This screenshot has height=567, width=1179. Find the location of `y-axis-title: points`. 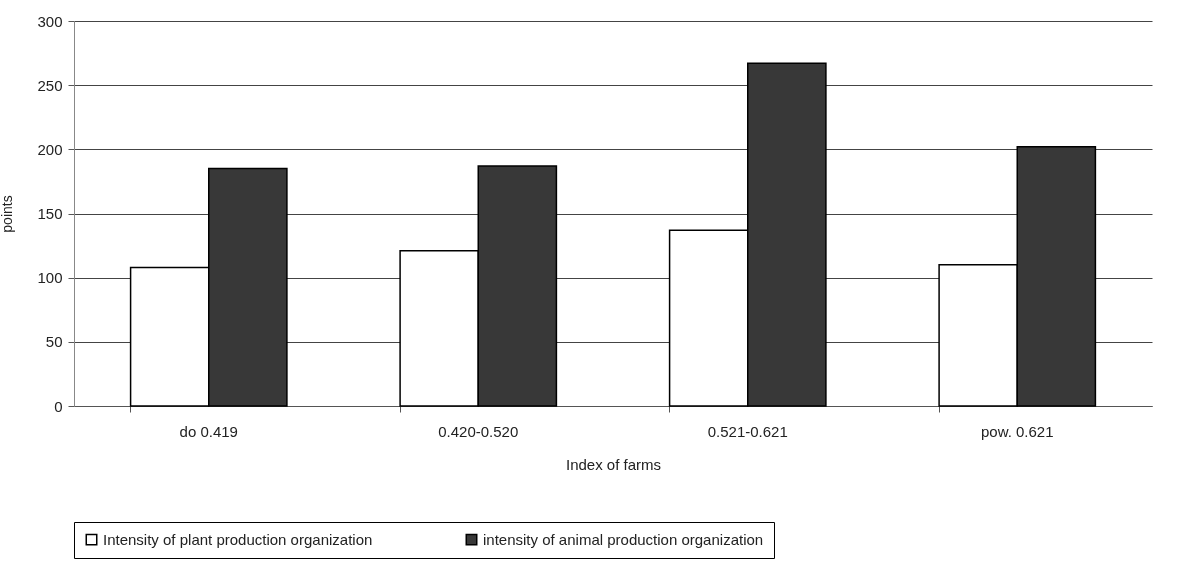

y-axis-title: points is located at coordinates (8, 214).